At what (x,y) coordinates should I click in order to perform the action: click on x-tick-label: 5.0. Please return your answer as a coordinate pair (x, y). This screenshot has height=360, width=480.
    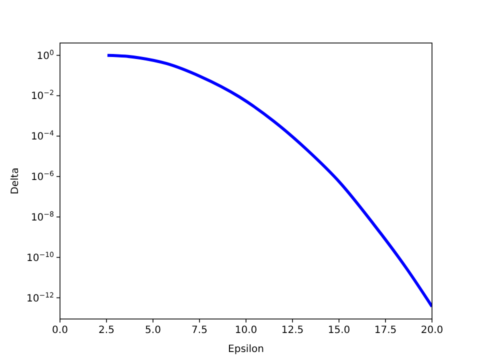
    Looking at the image, I should click on (153, 330).